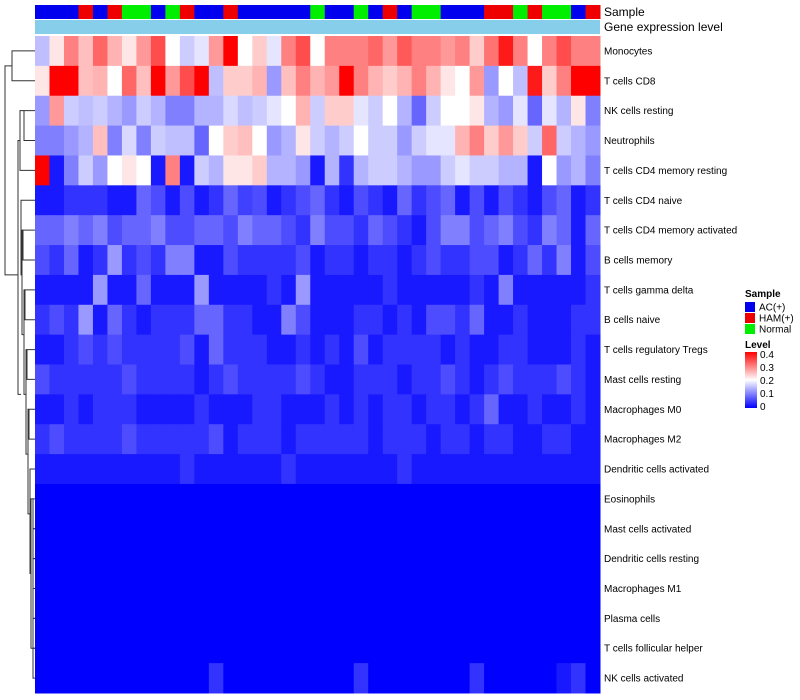  What do you see at coordinates (656, 350) in the screenshot?
I see `row-label: T cells regulatory Tregs` at bounding box center [656, 350].